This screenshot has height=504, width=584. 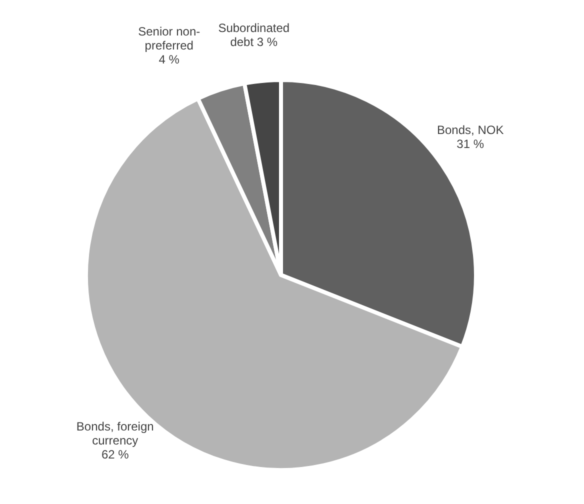 I want to click on slice-label: Bonds, foreign currency, so click(x=115, y=433).